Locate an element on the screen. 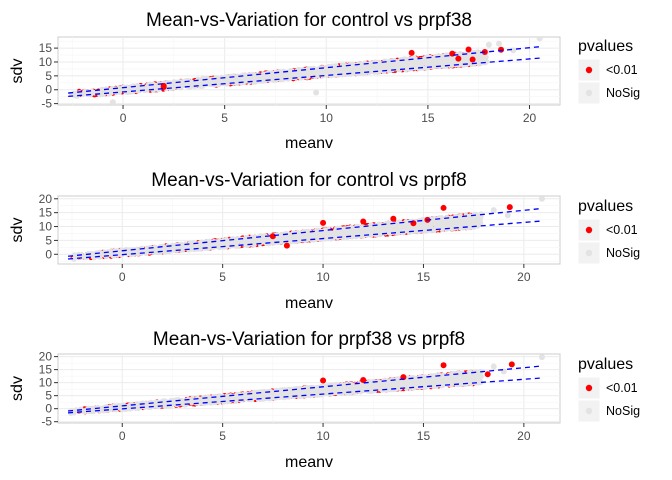 This screenshot has height=480, width=672. chart-title: Mean-vs-Variation for control vs prpf38 is located at coordinates (309, 20).